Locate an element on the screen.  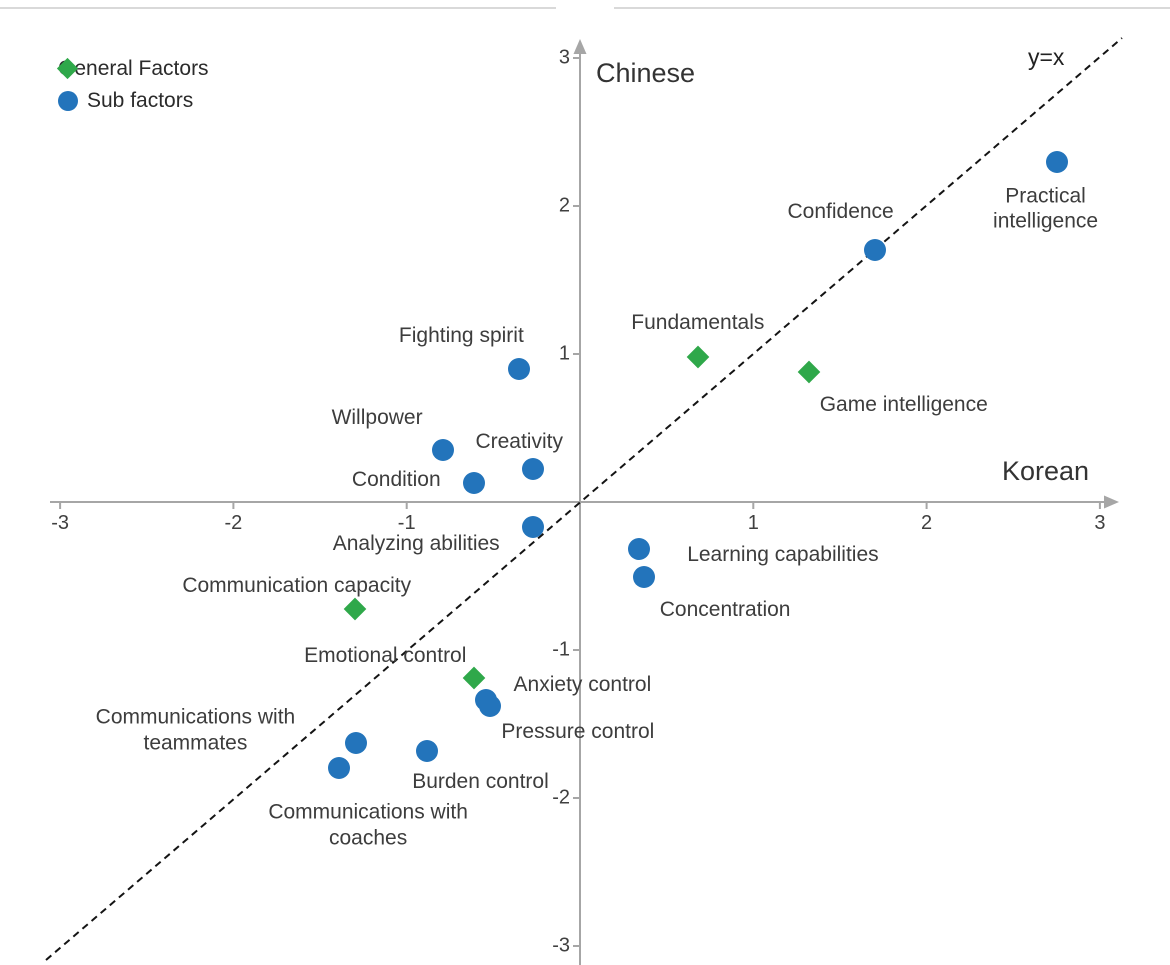
y-tick-label: 1 is located at coordinates (564, 353).